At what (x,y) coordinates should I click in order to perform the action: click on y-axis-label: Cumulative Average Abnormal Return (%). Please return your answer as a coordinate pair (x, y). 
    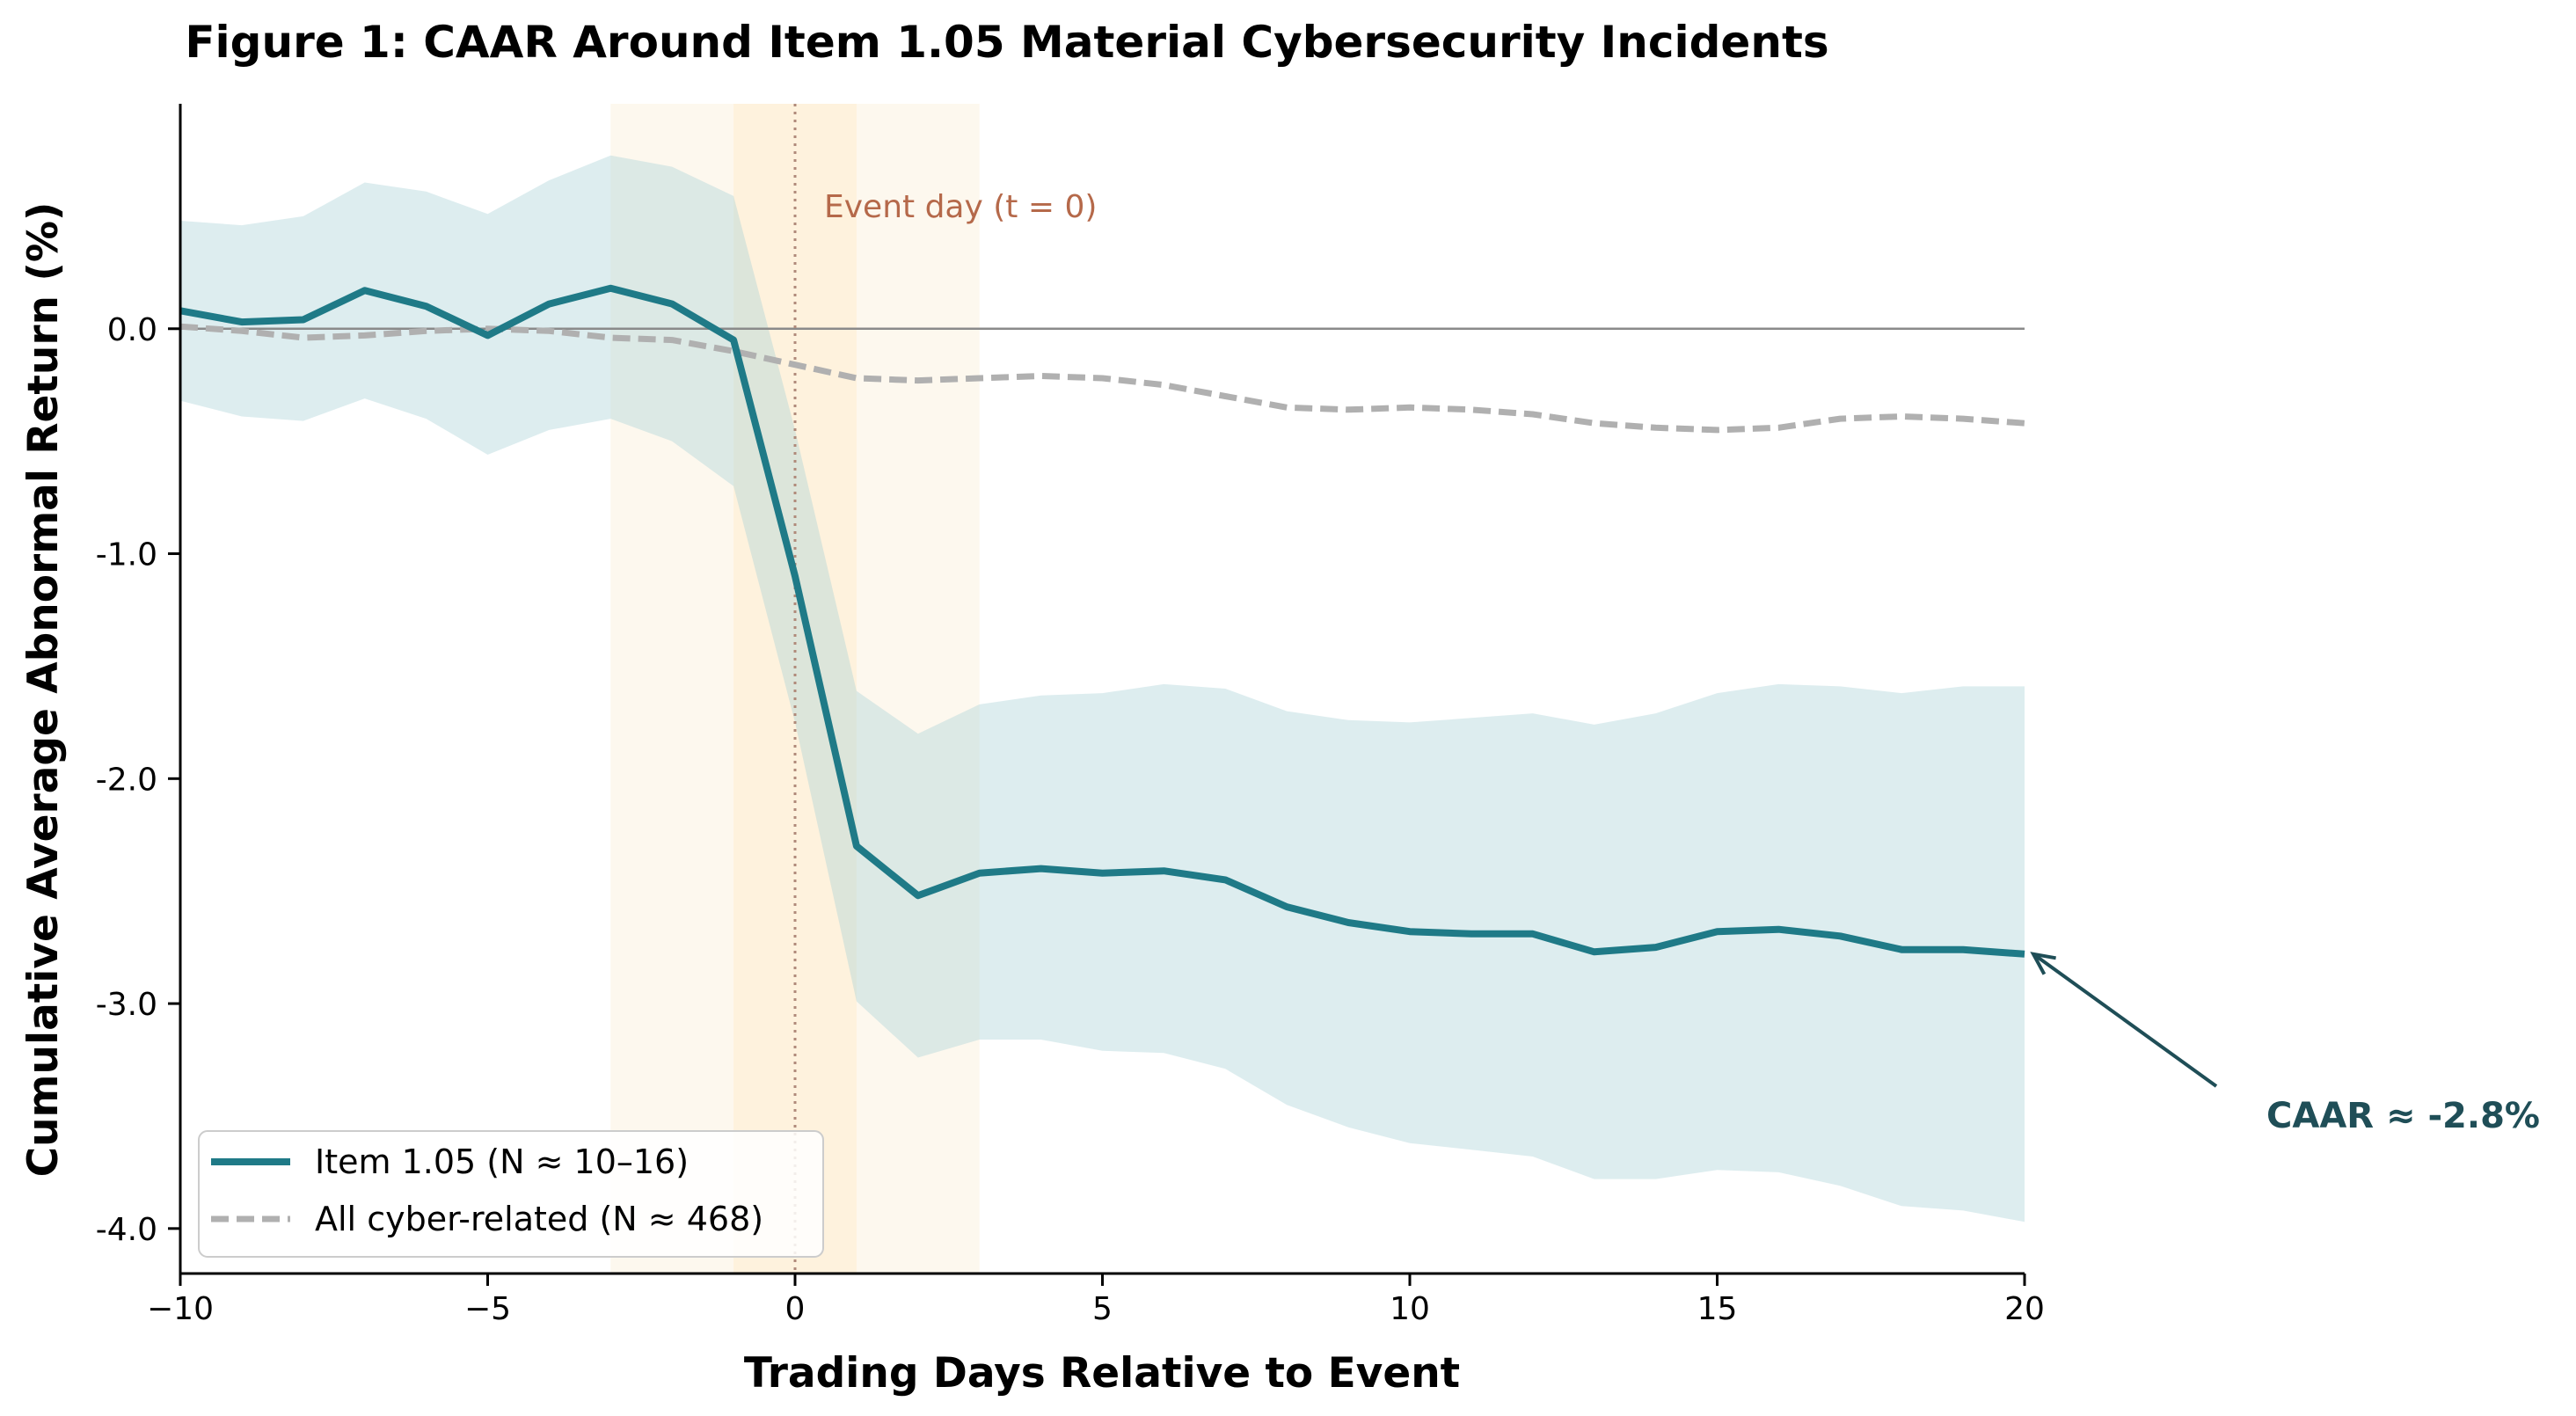
    Looking at the image, I should click on (43, 690).